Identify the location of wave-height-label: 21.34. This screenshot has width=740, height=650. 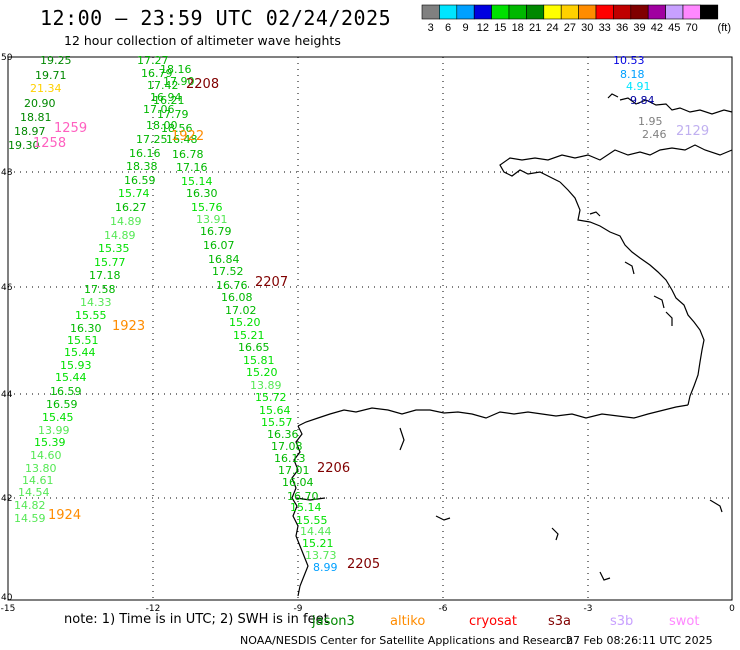
(46, 88).